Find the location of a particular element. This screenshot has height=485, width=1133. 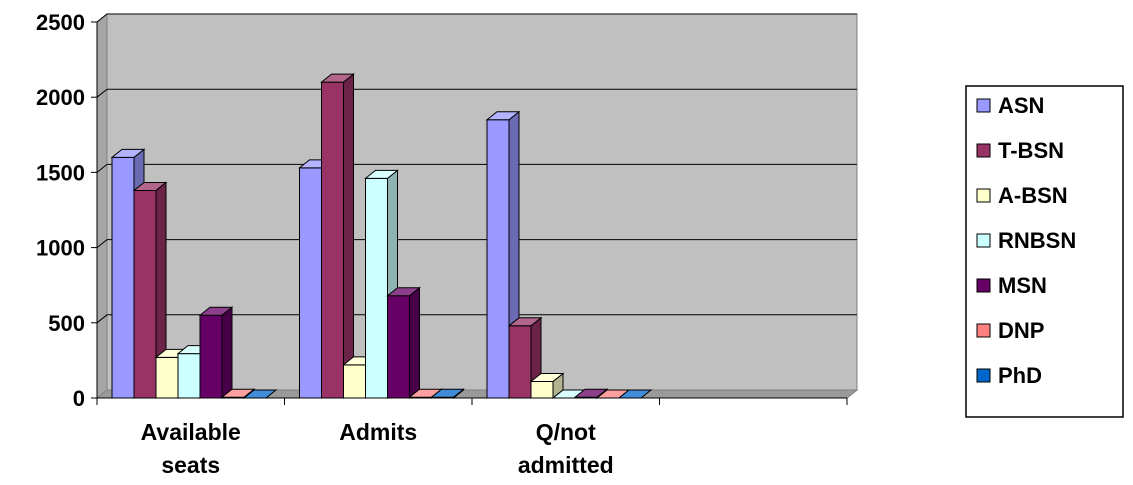

x-category-label: admitted is located at coordinates (566, 465).